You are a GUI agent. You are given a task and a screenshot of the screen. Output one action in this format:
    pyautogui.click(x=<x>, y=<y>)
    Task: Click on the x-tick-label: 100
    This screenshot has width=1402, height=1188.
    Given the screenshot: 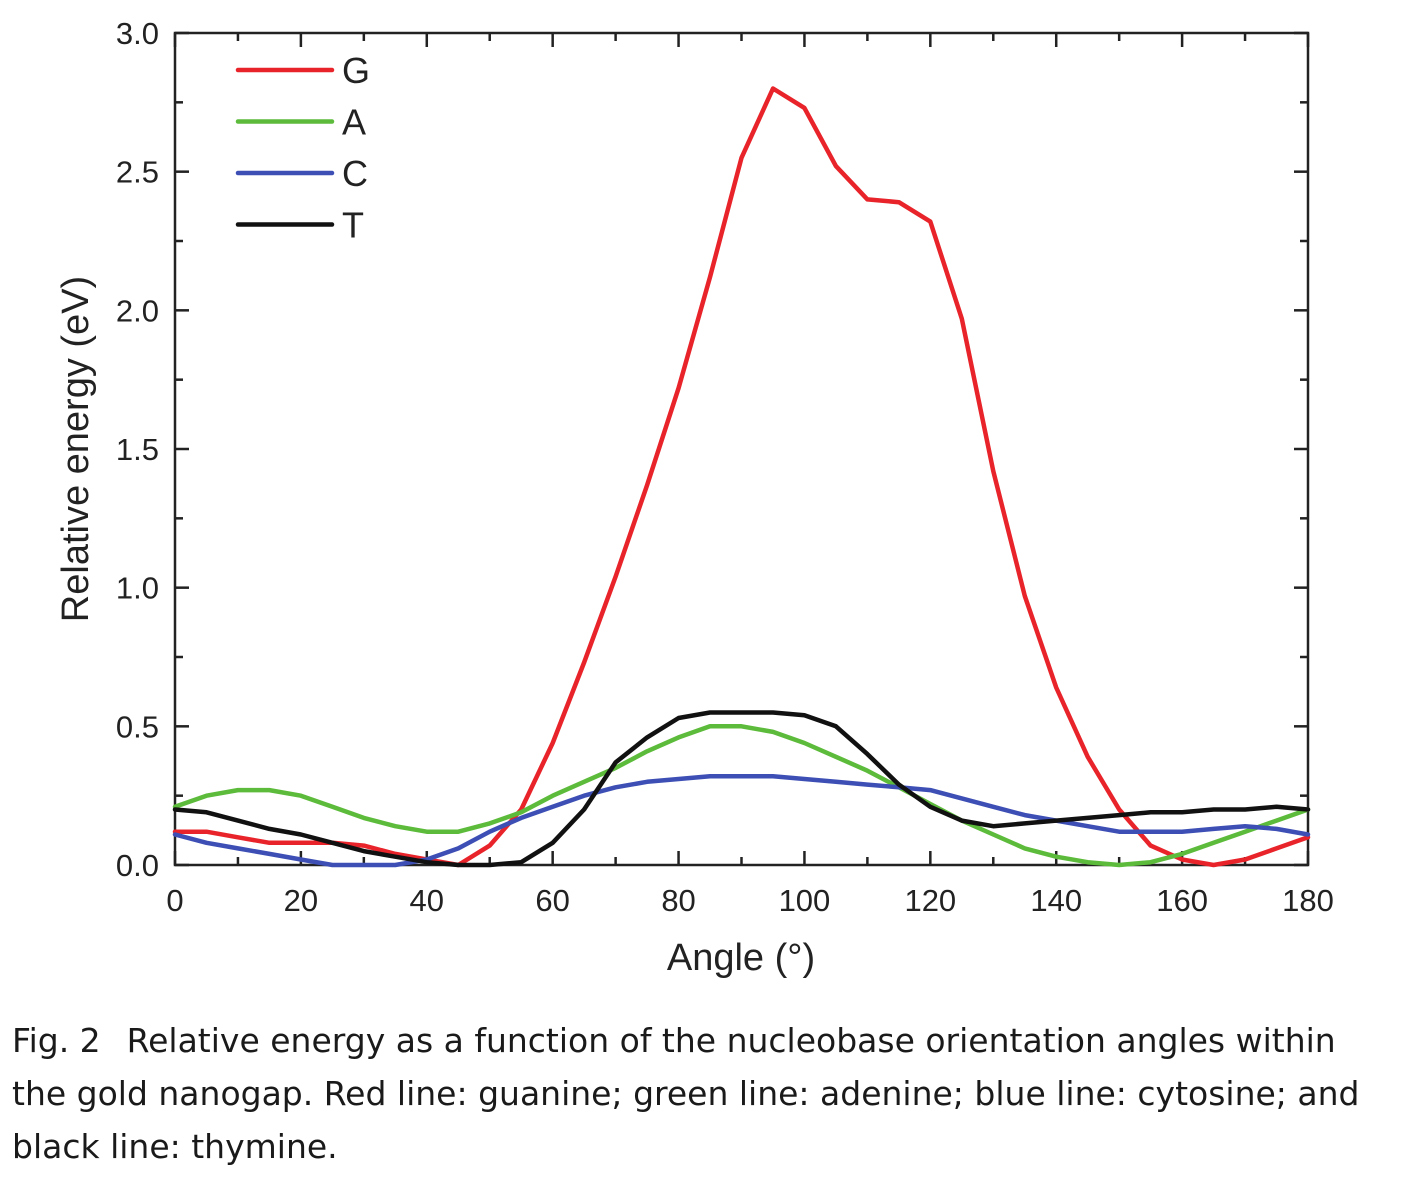 What is the action you would take?
    pyautogui.click(x=805, y=900)
    